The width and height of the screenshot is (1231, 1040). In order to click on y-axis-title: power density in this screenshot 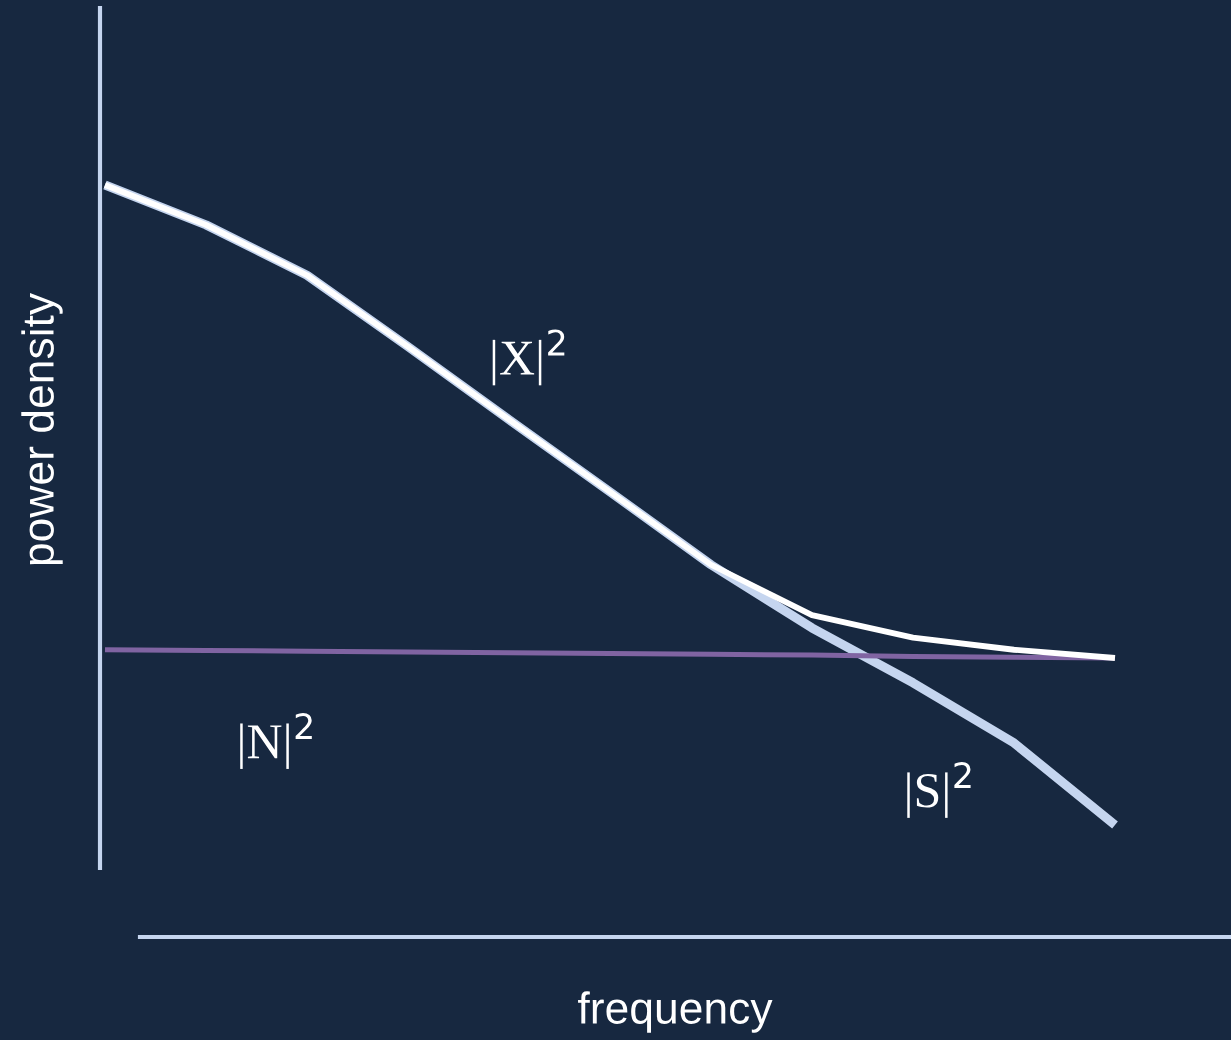, I will do `click(42, 428)`.